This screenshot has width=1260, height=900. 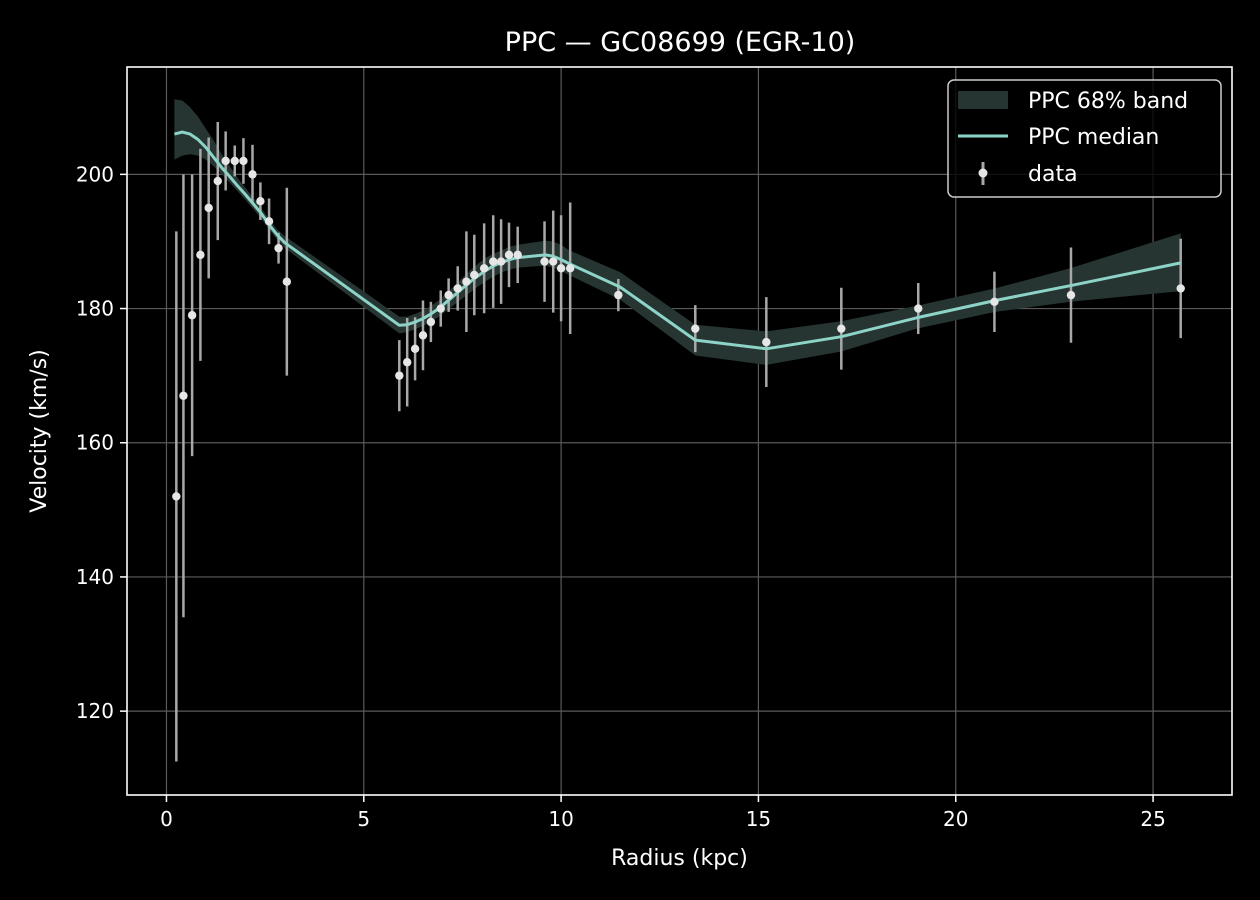 I want to click on y-tick-label: 120, so click(x=95, y=711).